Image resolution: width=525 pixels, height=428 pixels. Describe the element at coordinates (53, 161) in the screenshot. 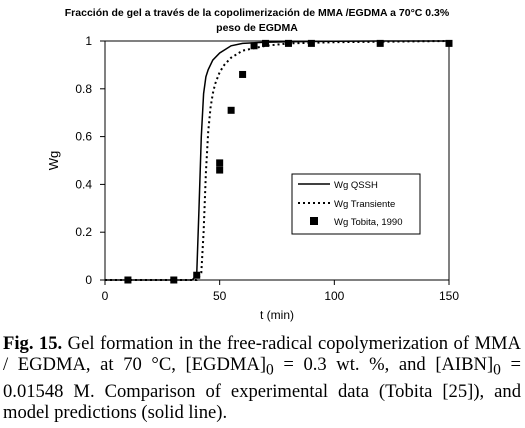

I see `y-axis-label: Wg` at that location.